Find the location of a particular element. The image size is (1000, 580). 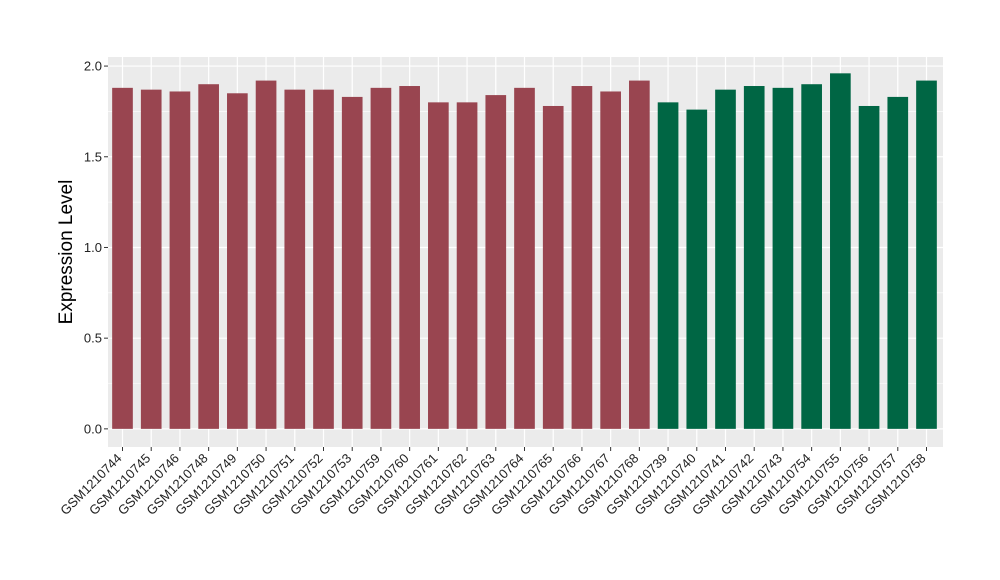

bar-GSM1210759 is located at coordinates (381, 258).